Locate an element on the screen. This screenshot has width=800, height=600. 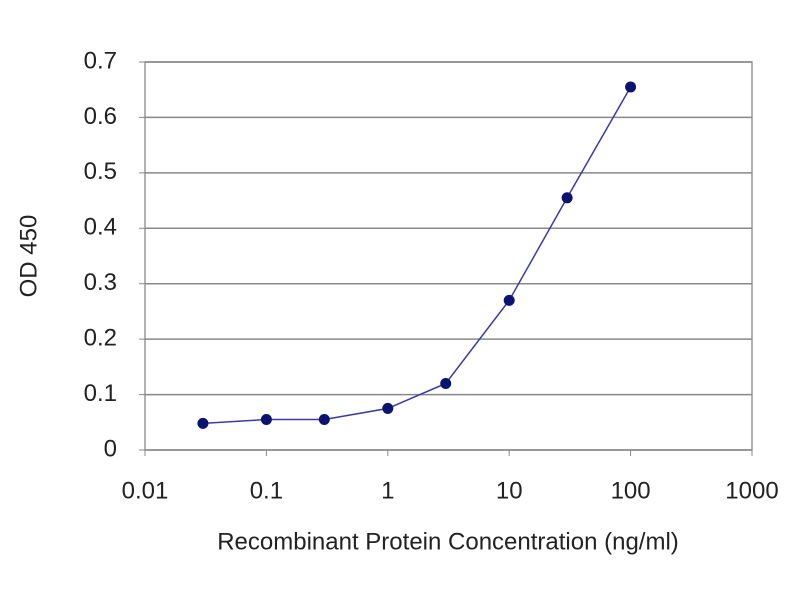
x-tick-label: 1000 is located at coordinates (751, 490).